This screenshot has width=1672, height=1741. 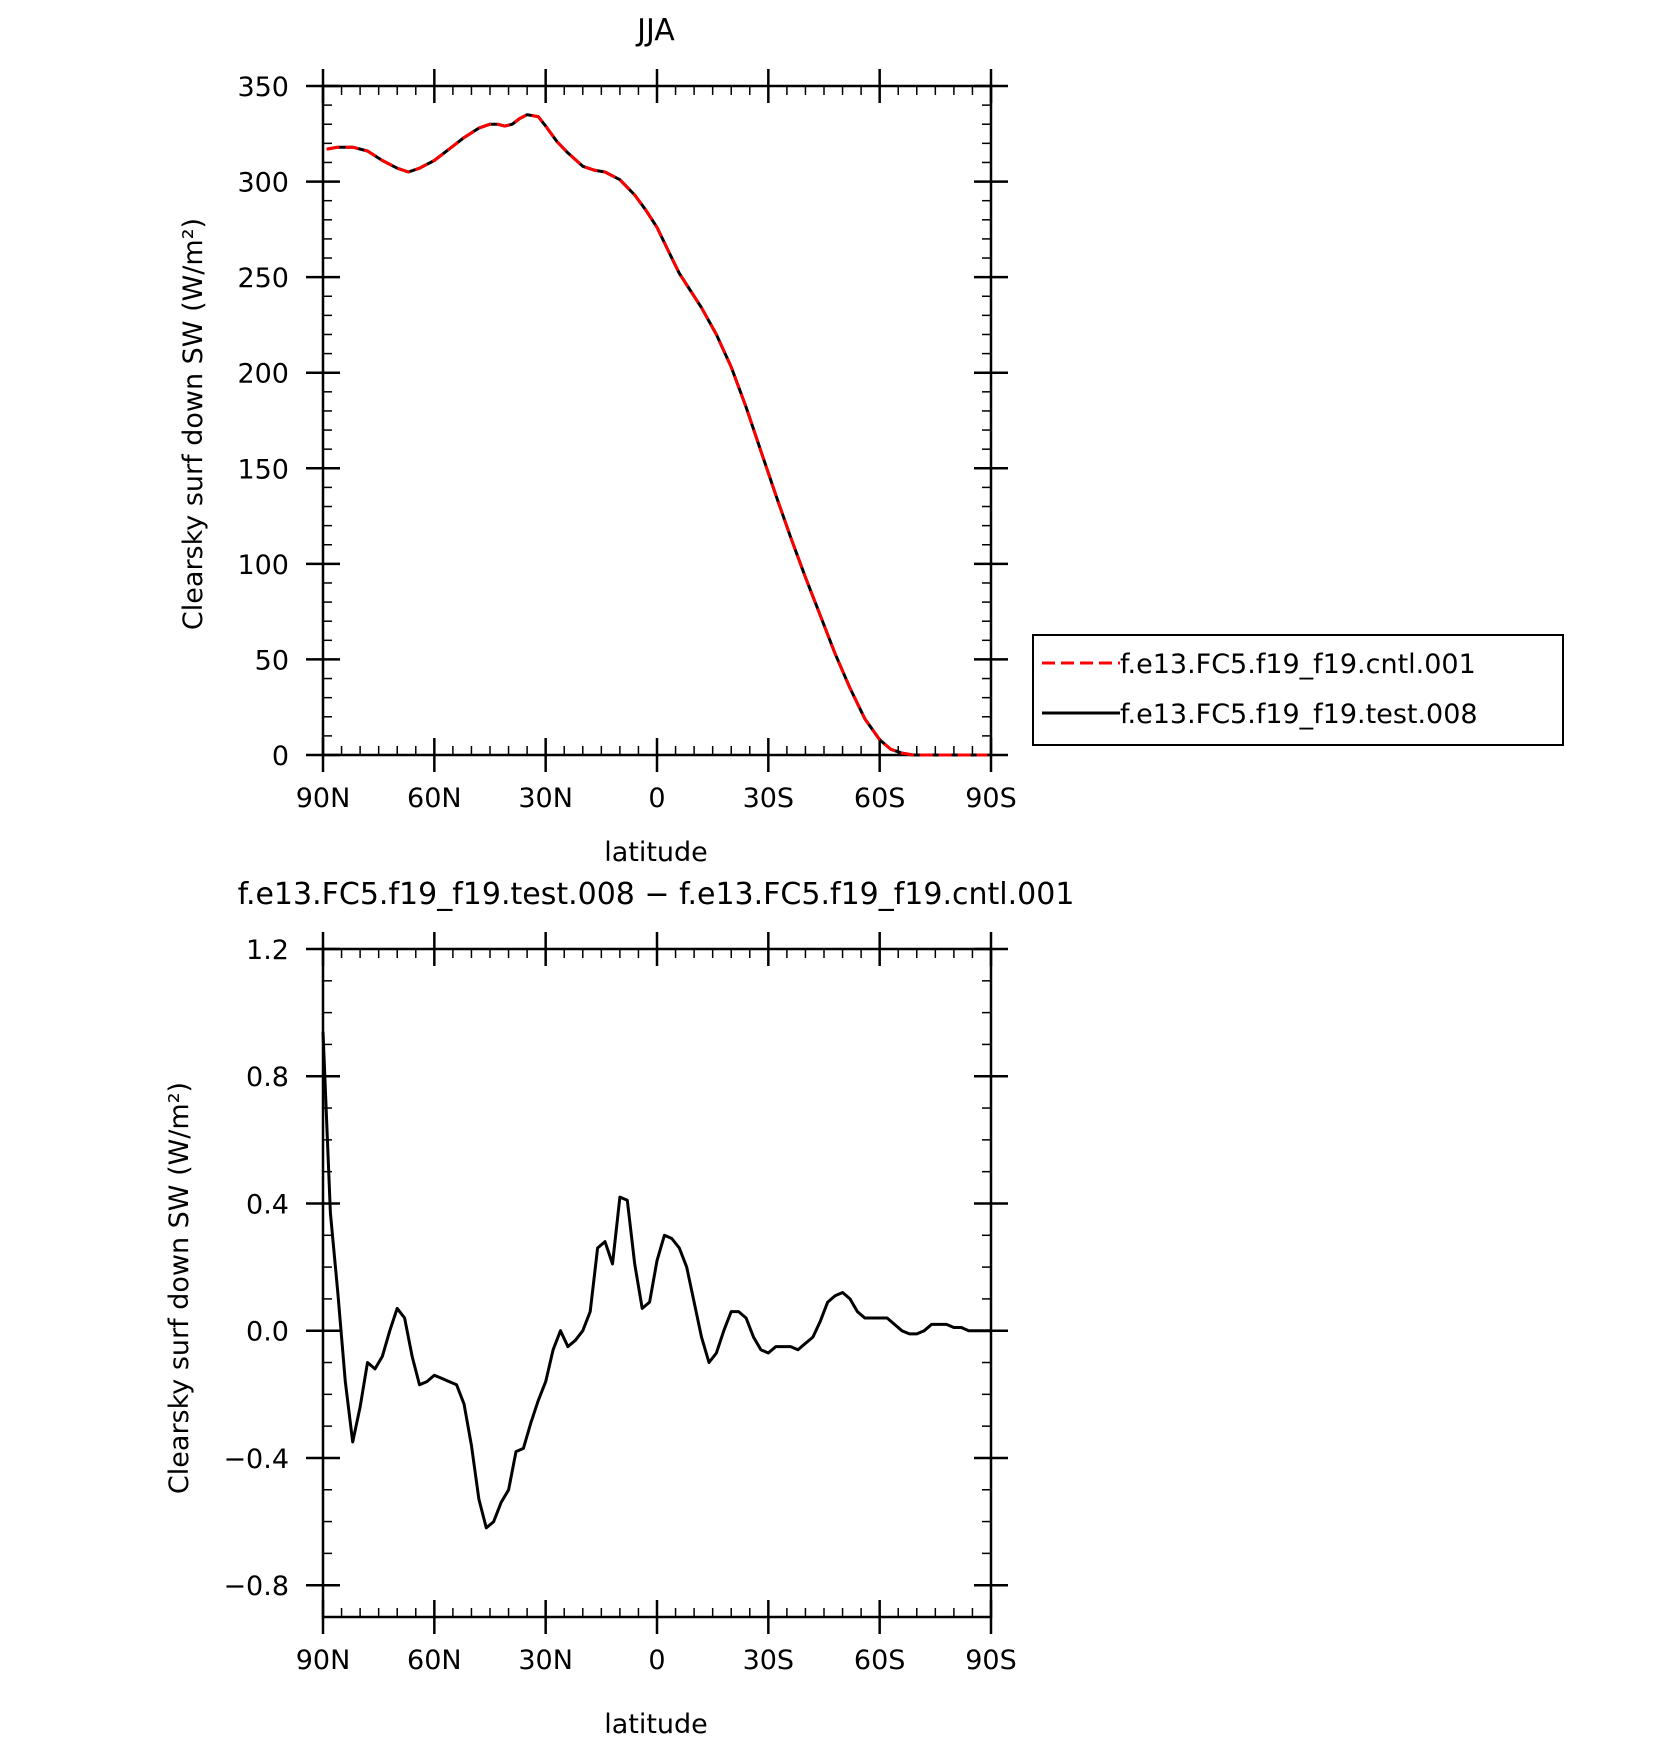 What do you see at coordinates (656, 798) in the screenshot?
I see `top-x-tick-label: 0` at bounding box center [656, 798].